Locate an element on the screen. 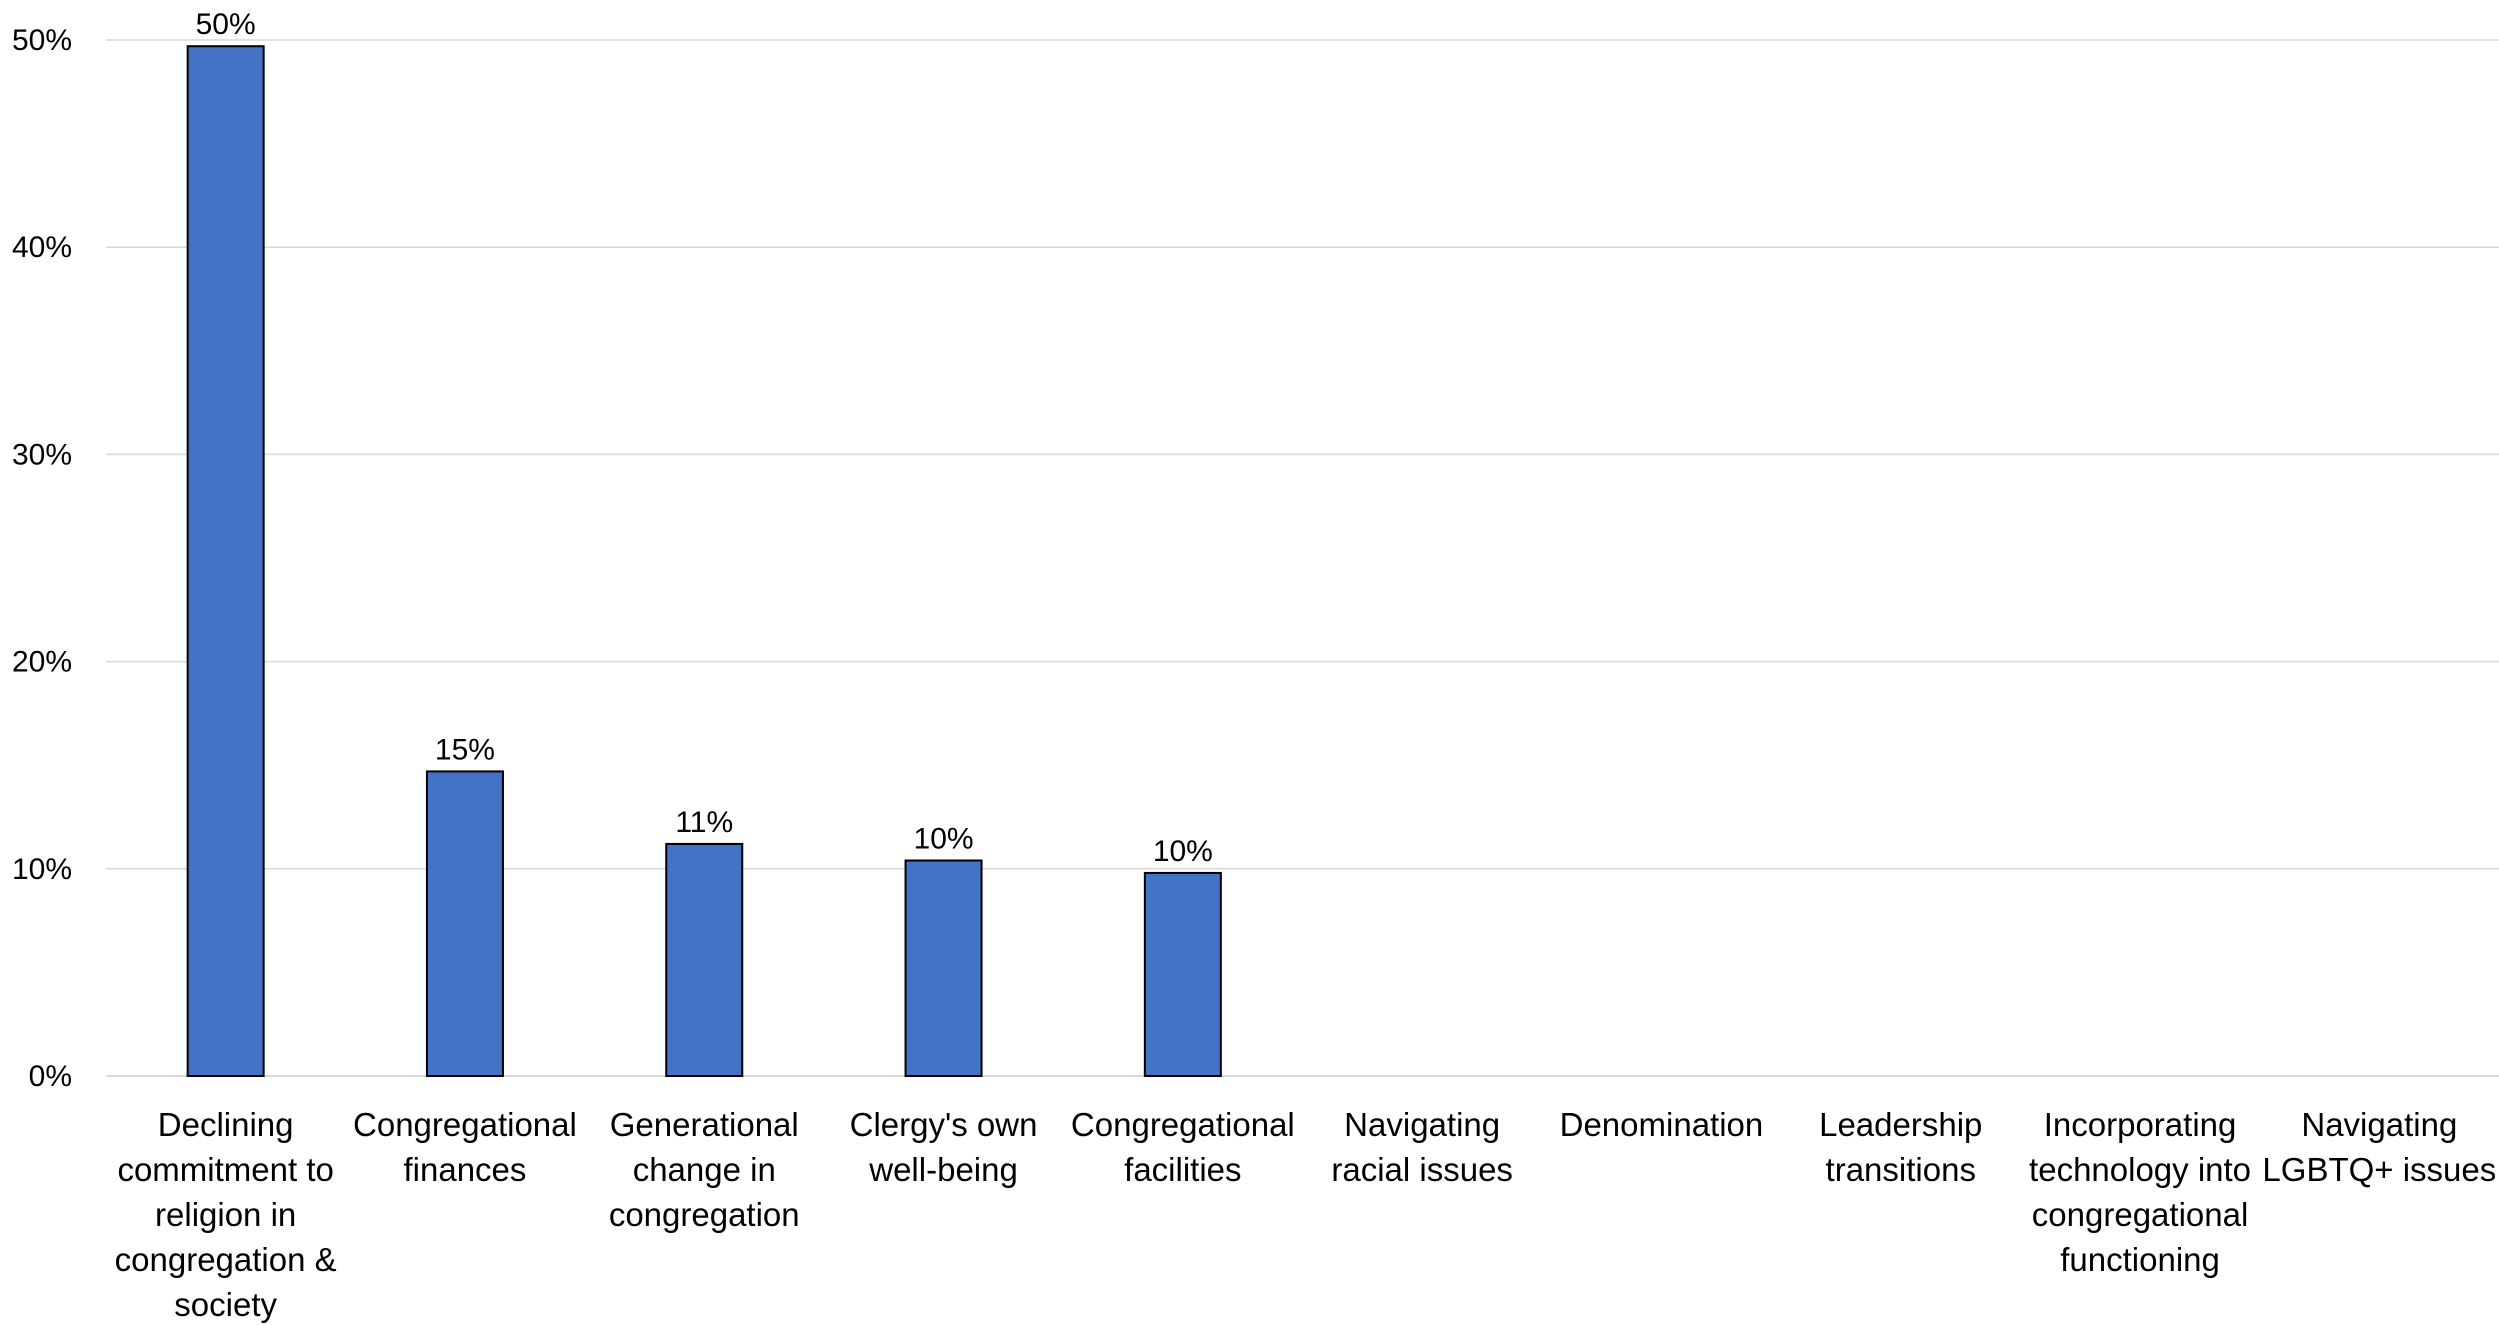 The height and width of the screenshot is (1325, 2499). category-label: Congregational facilities is located at coordinates (1183, 1147).